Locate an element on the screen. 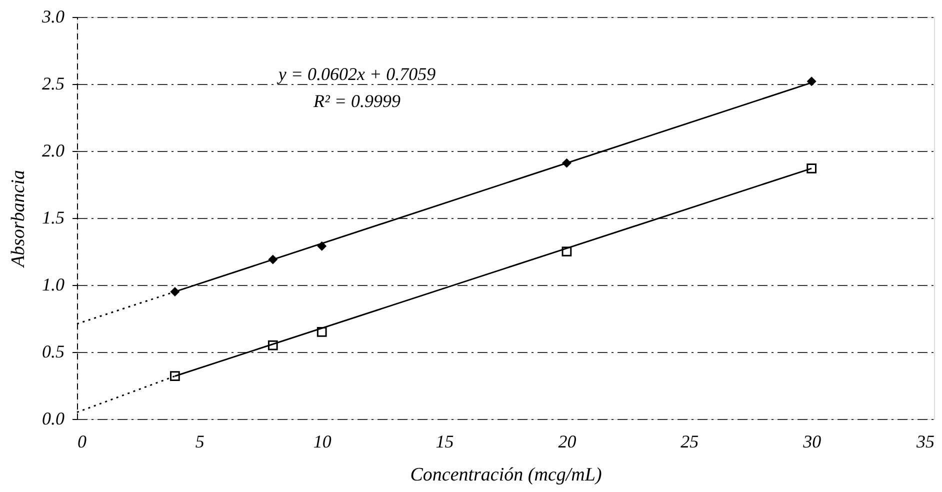  y-tick-label: 1.0 is located at coordinates (53, 284).